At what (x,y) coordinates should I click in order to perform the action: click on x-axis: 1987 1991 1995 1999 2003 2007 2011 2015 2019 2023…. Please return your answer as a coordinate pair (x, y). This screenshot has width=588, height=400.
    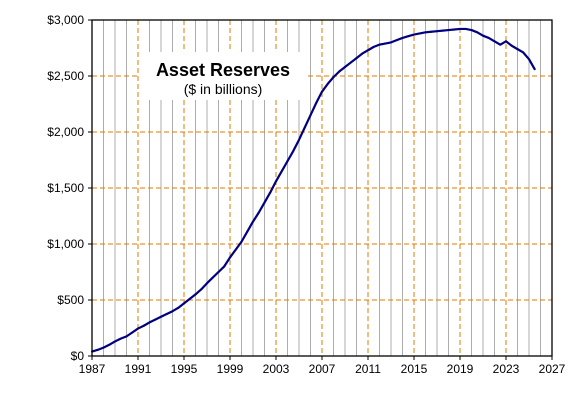
    Looking at the image, I should click on (322, 366).